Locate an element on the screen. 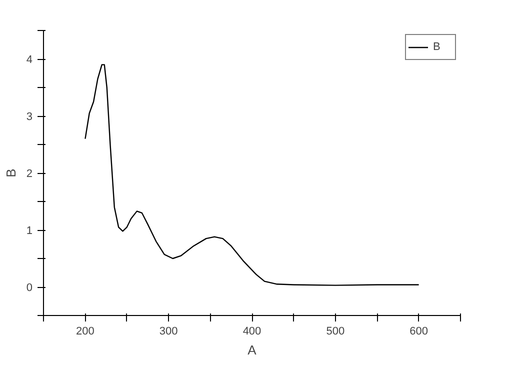 The height and width of the screenshot is (367, 508). y-tick-label: 1 is located at coordinates (29, 231).